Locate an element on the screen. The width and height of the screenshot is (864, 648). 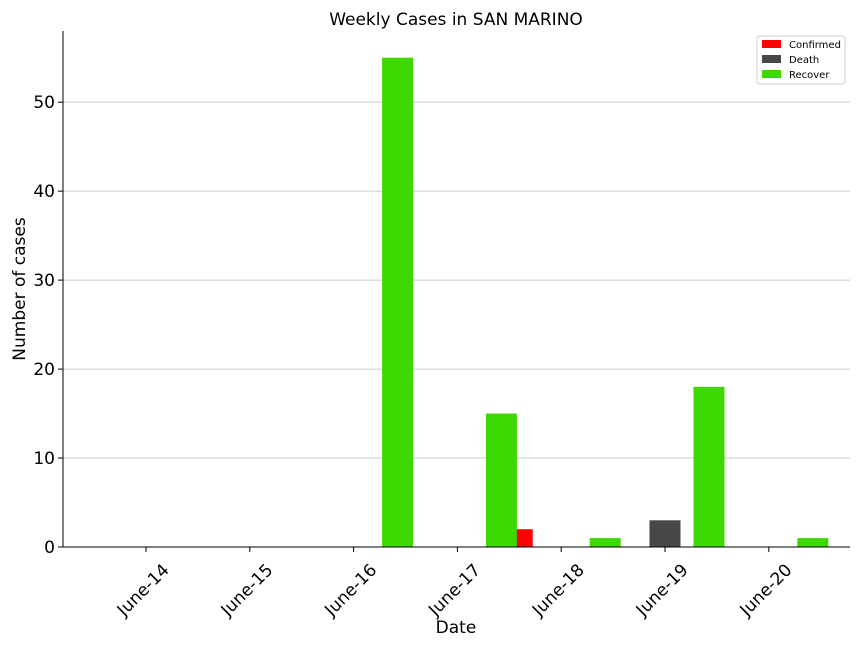
y-tick-label: 0 is located at coordinates (49, 548).